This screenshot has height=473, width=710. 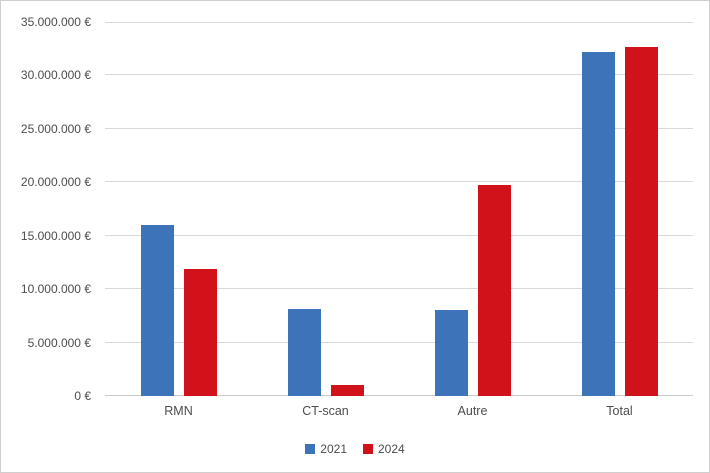 I want to click on y-tick-label: 10.000.000 €, so click(x=55, y=289).